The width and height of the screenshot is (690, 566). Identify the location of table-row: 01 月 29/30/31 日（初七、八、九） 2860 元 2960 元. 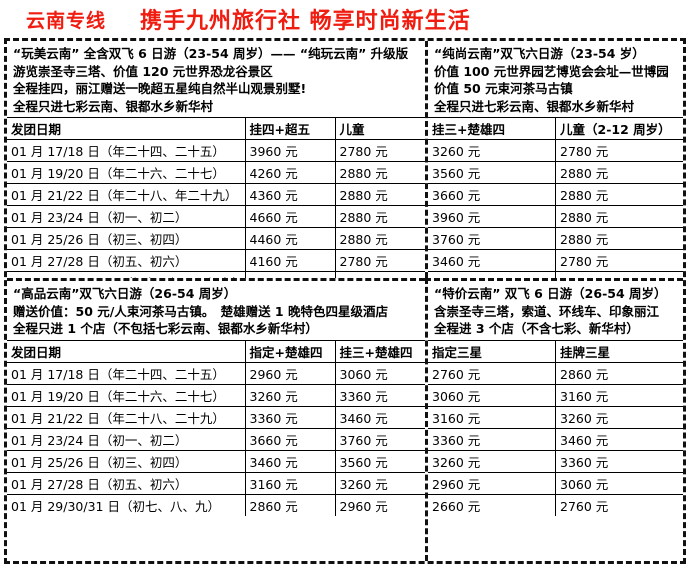
(216, 504).